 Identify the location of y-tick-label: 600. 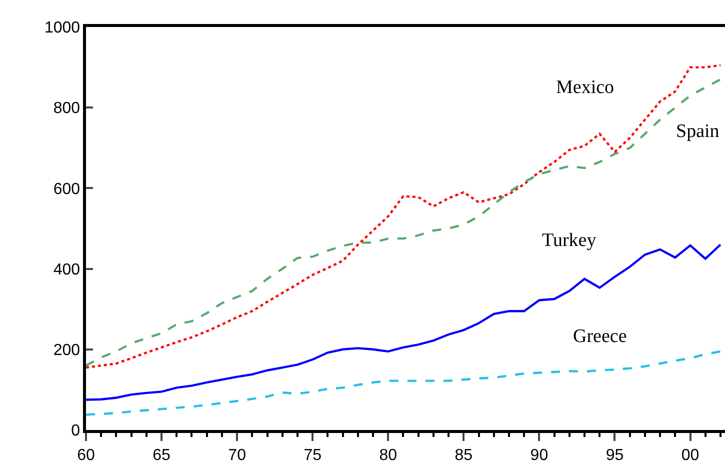
(66, 189).